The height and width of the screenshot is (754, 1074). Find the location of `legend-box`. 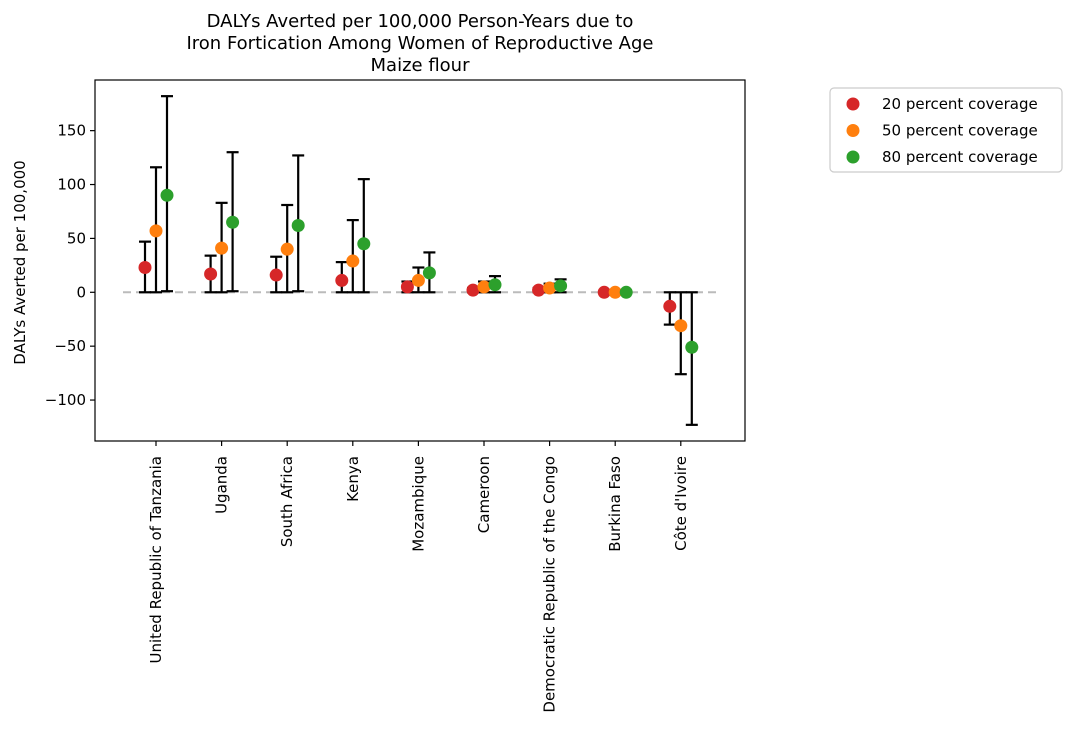

legend-box is located at coordinates (946, 130).